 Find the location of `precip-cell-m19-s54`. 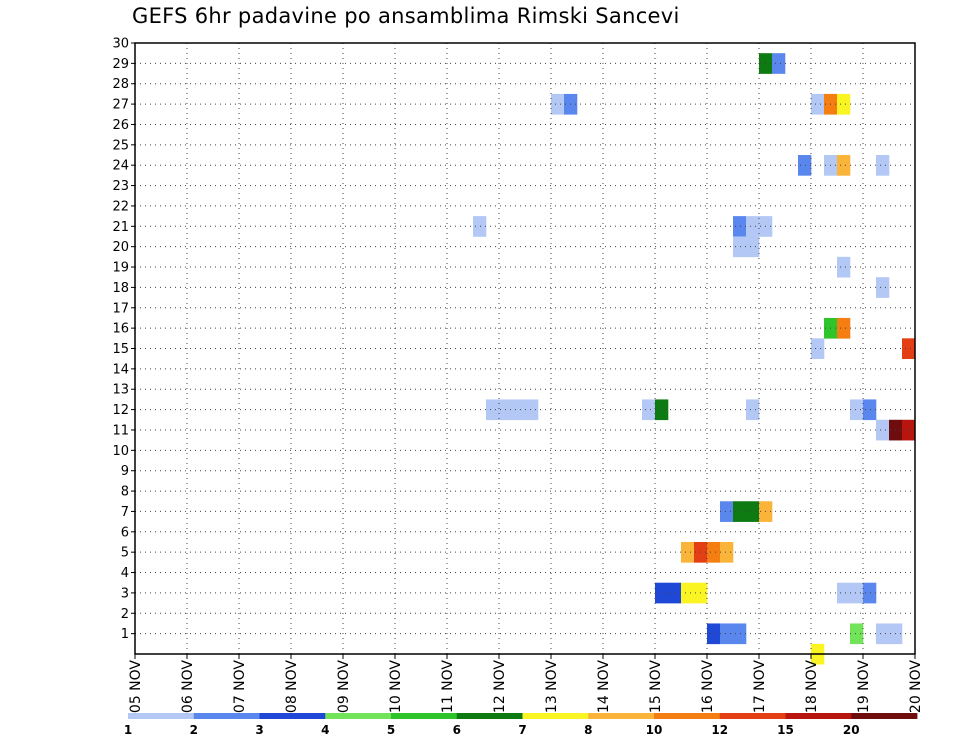

precip-cell-m19-s54 is located at coordinates (844, 267).